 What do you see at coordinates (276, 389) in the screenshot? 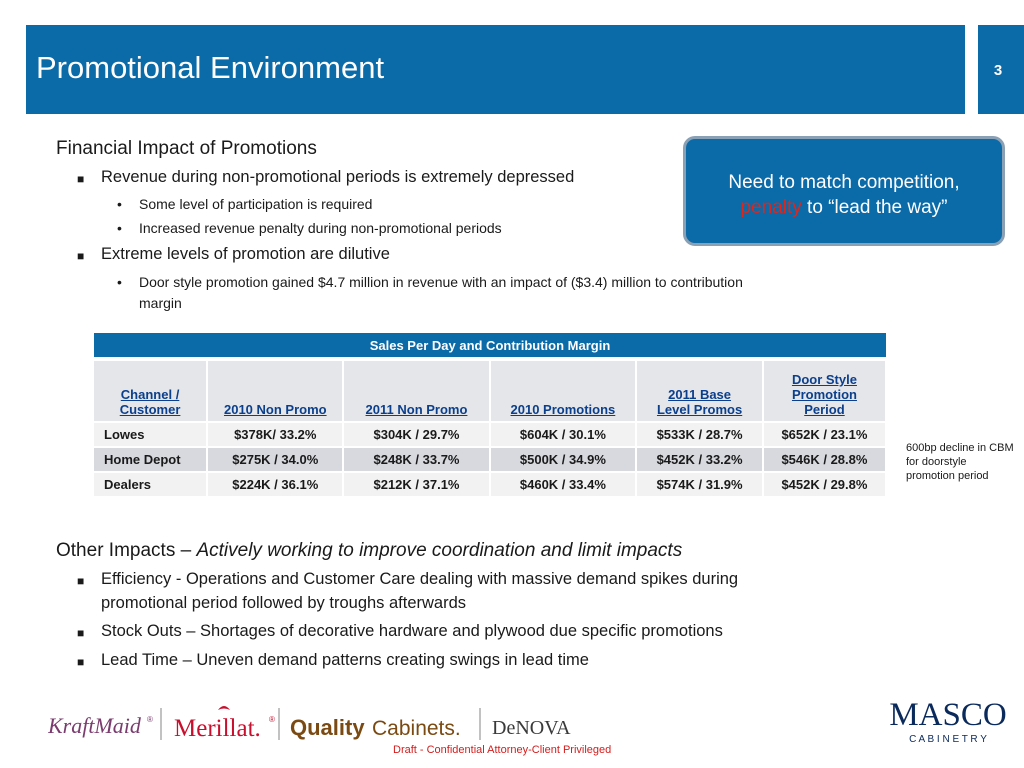
I see `col-header-2010-non-promo: 2010 Non Promo` at bounding box center [276, 389].